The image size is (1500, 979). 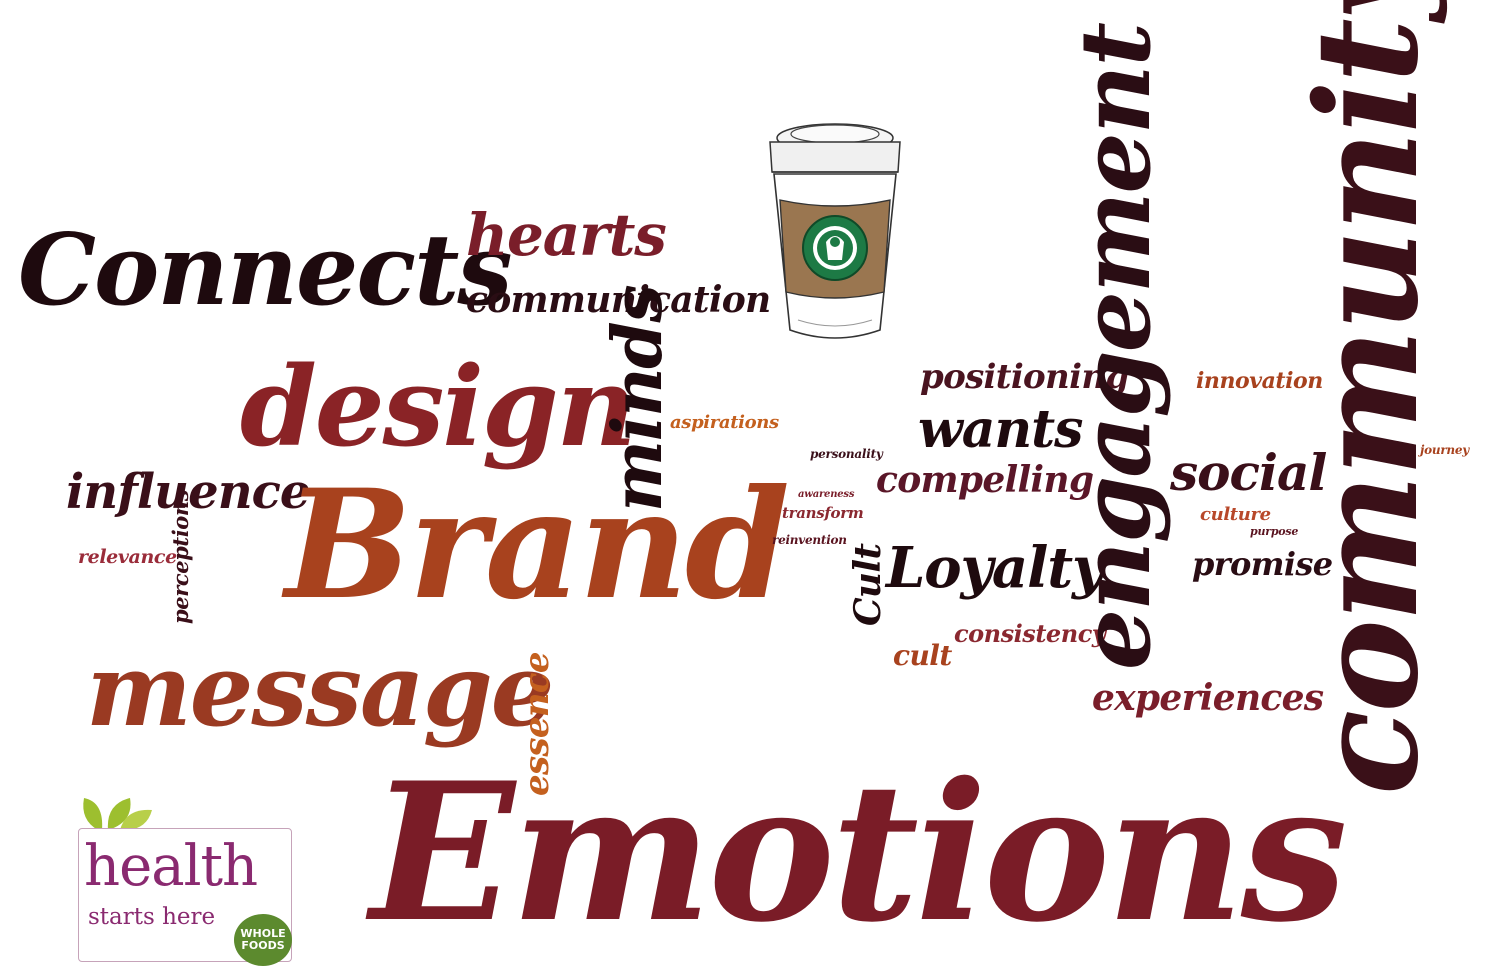 I want to click on word-perceptions: perceptions, so click(x=180, y=556).